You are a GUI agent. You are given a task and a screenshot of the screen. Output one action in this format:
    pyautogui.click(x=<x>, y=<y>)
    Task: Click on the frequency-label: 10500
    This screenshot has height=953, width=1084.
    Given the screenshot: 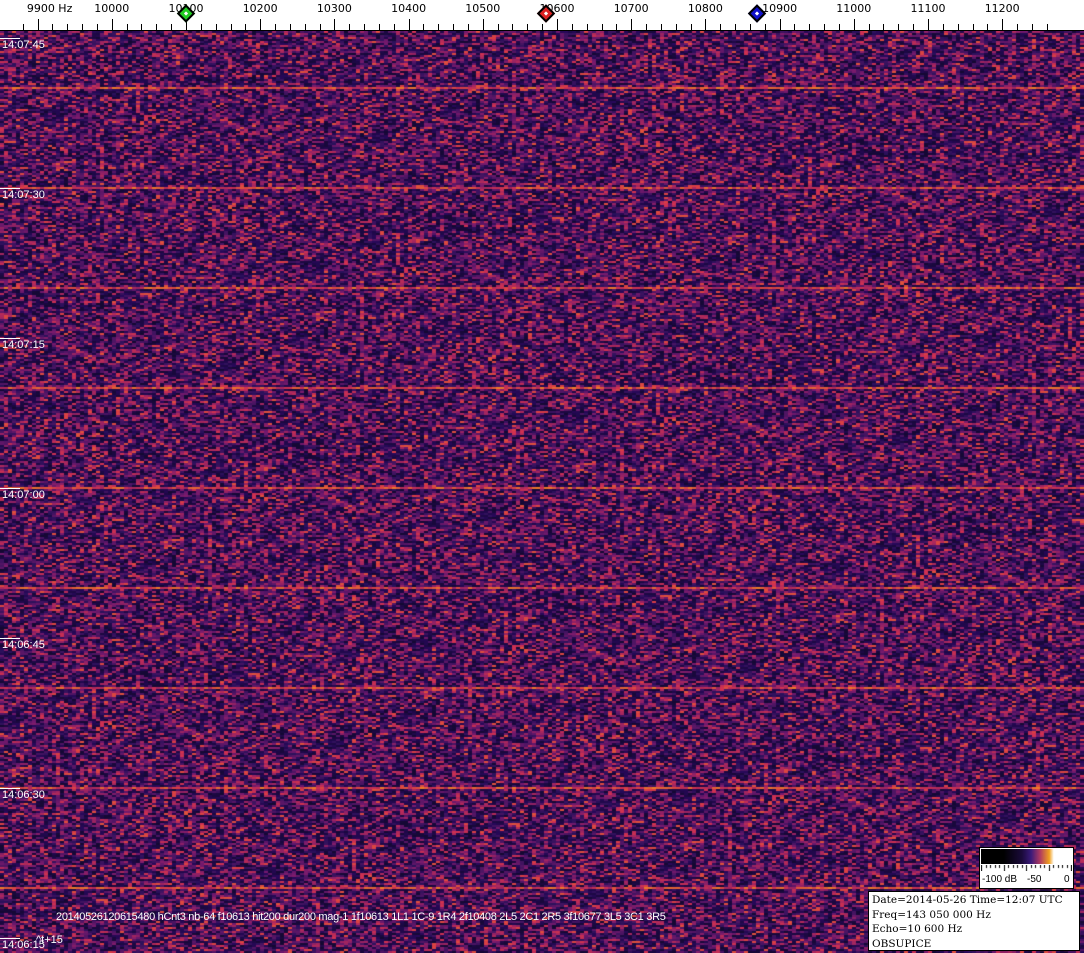 What is the action you would take?
    pyautogui.click(x=483, y=8)
    